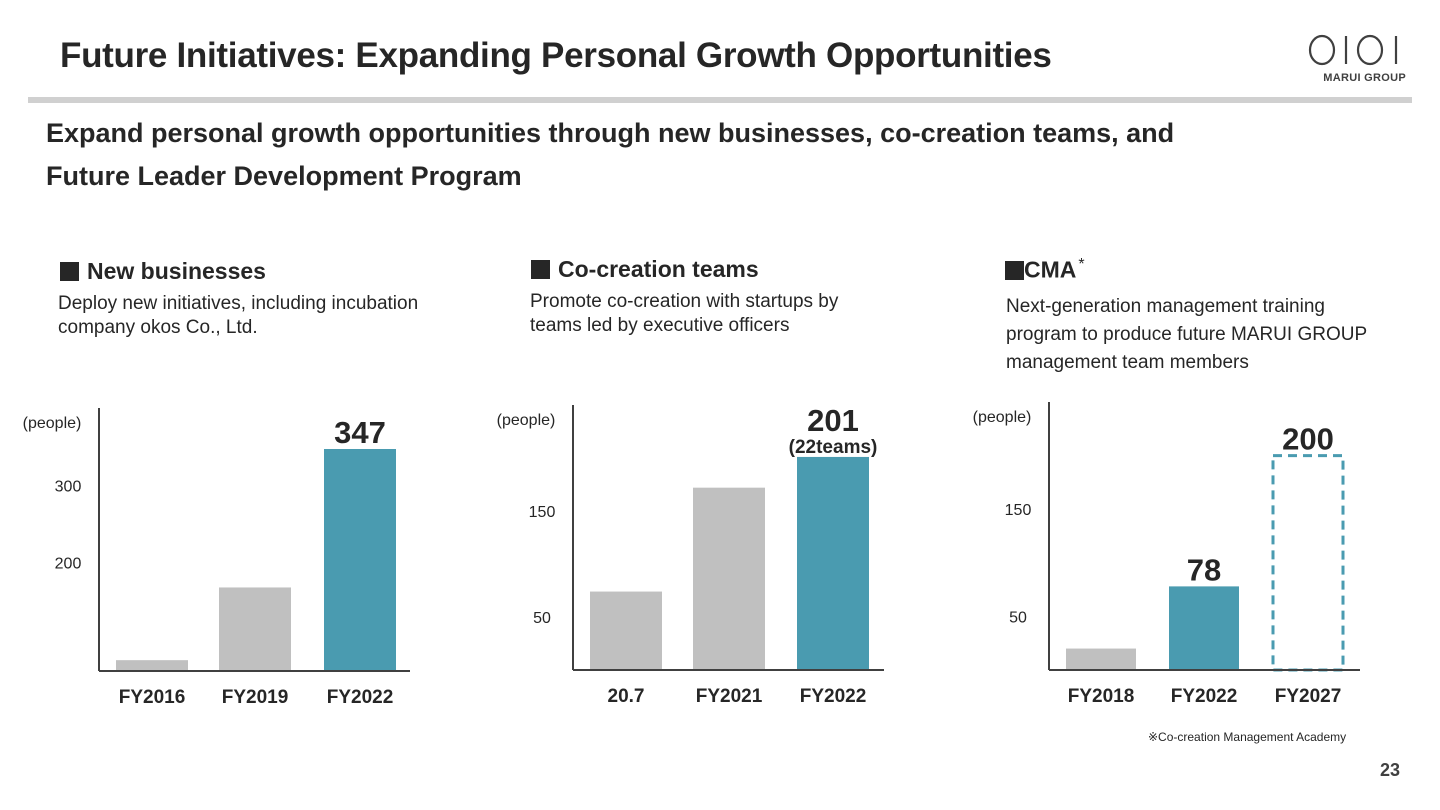  What do you see at coordinates (720, 100) in the screenshot?
I see `title-divider` at bounding box center [720, 100].